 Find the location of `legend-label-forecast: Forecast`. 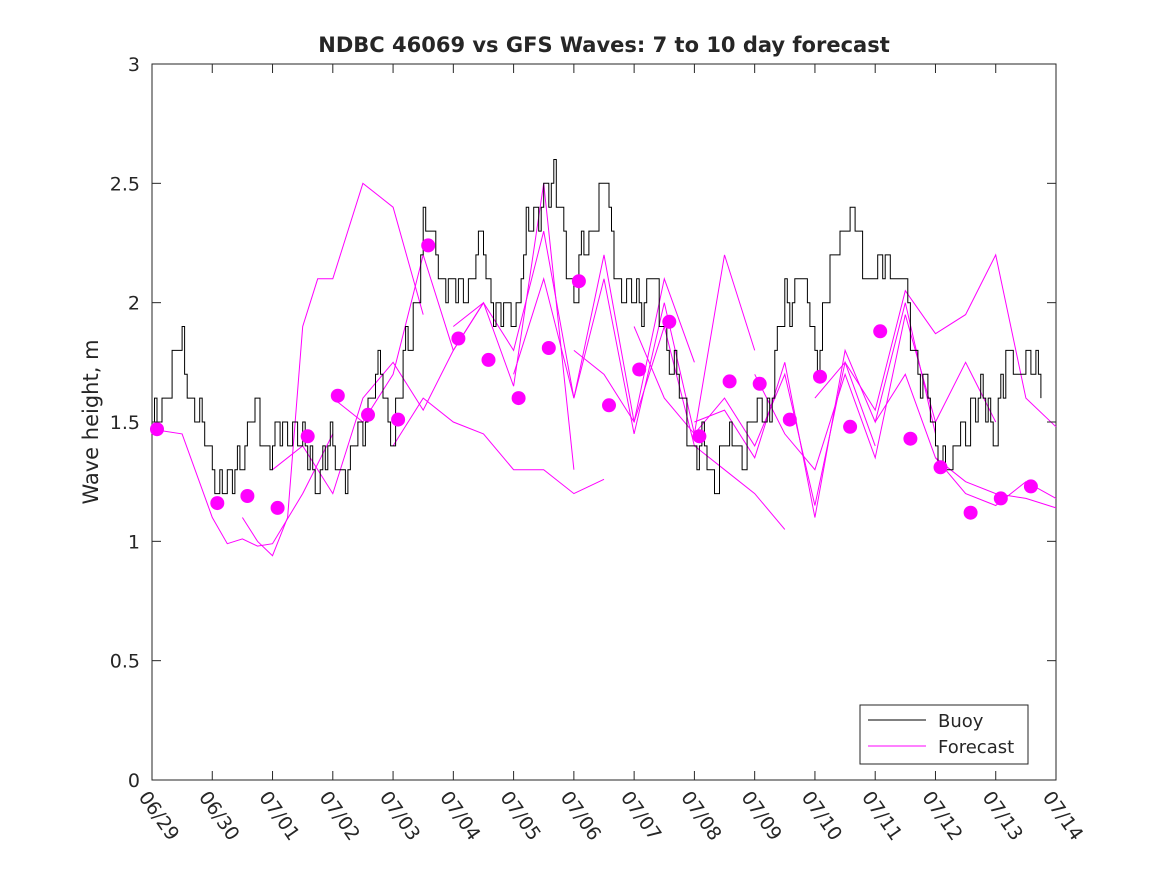

legend-label-forecast: Forecast is located at coordinates (976, 747).